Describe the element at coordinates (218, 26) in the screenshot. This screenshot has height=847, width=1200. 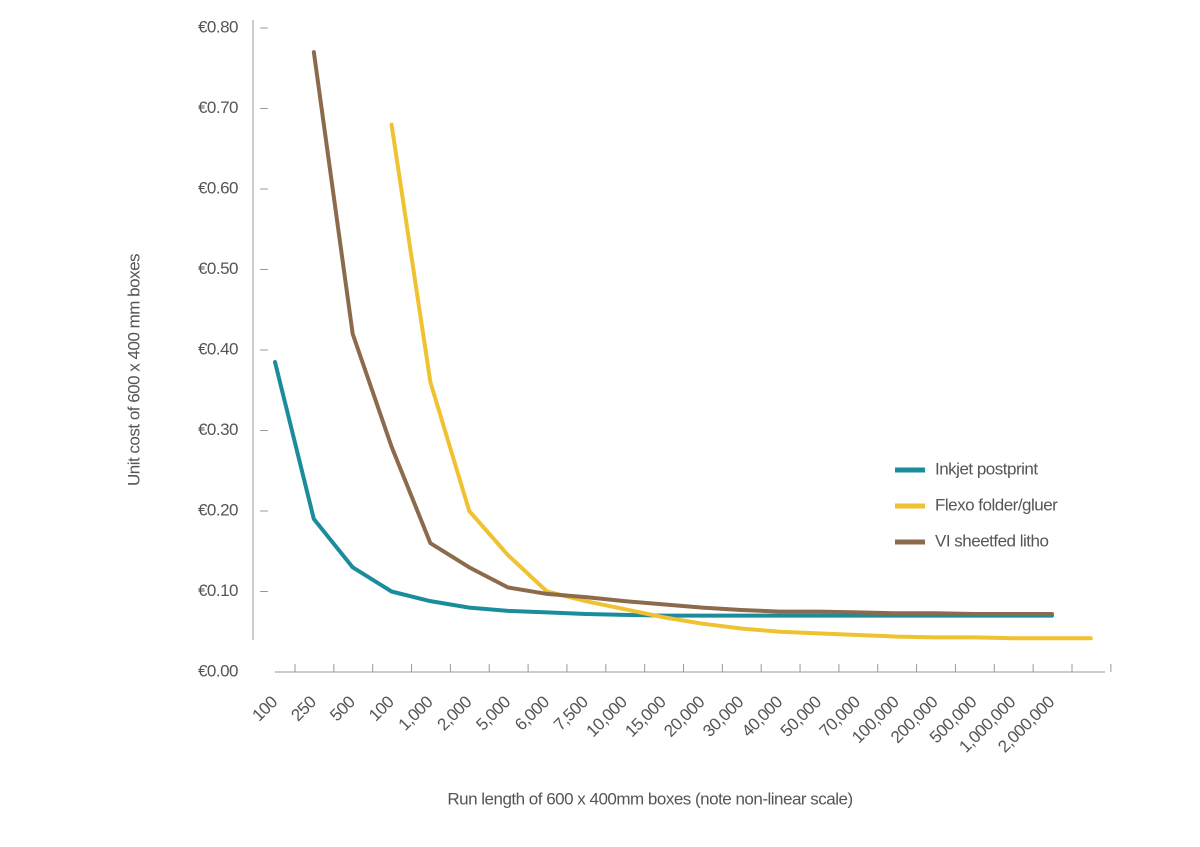
I see `y-tick-label: €0.80` at that location.